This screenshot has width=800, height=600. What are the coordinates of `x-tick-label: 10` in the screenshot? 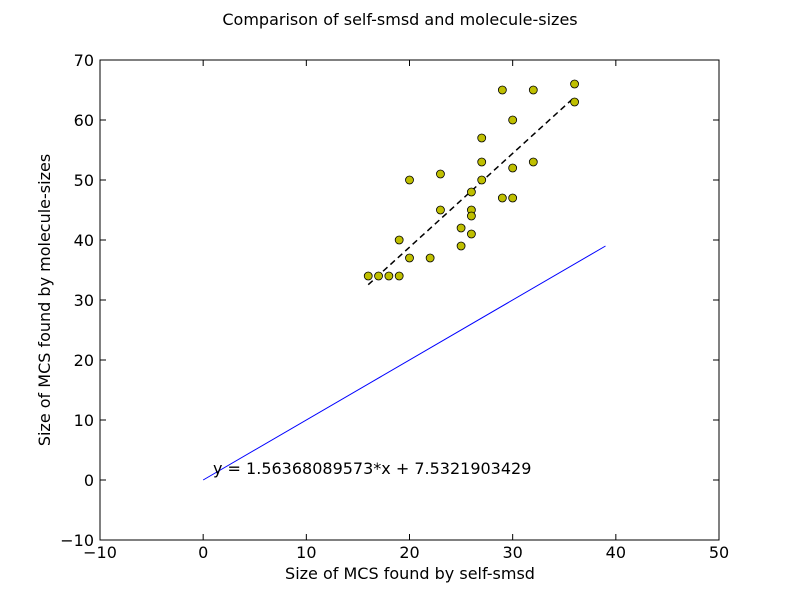 It's located at (306, 552).